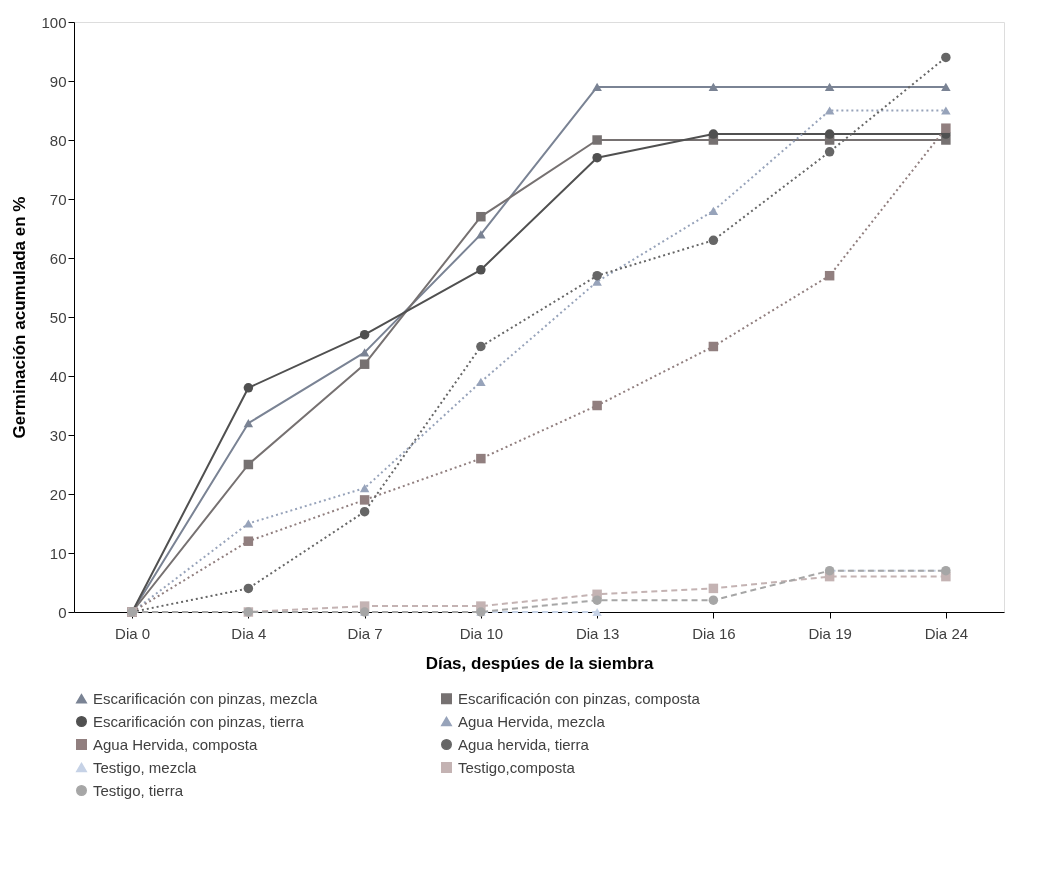  I want to click on legend-label: Agua Hervida, mezcla, so click(532, 721).